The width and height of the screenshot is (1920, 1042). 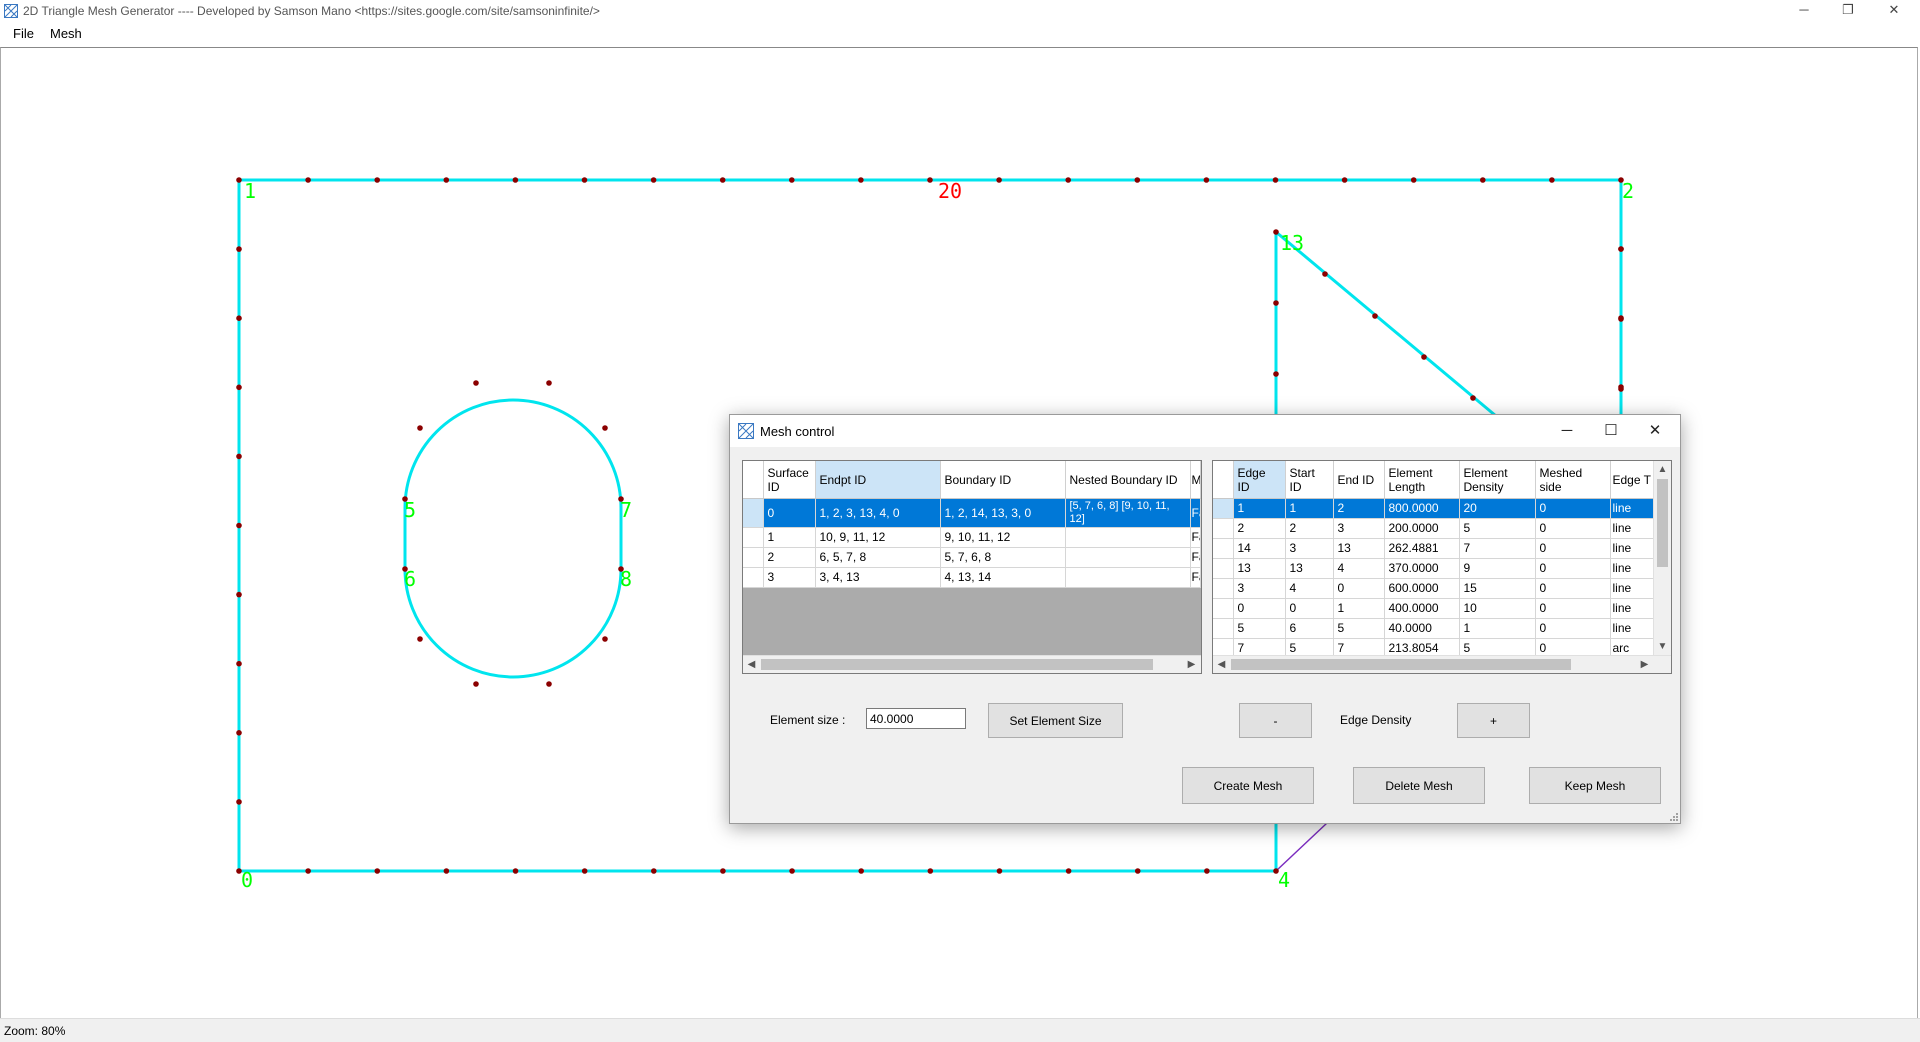 What do you see at coordinates (1309, 568) in the screenshot?
I see `cell-start-id: 13` at bounding box center [1309, 568].